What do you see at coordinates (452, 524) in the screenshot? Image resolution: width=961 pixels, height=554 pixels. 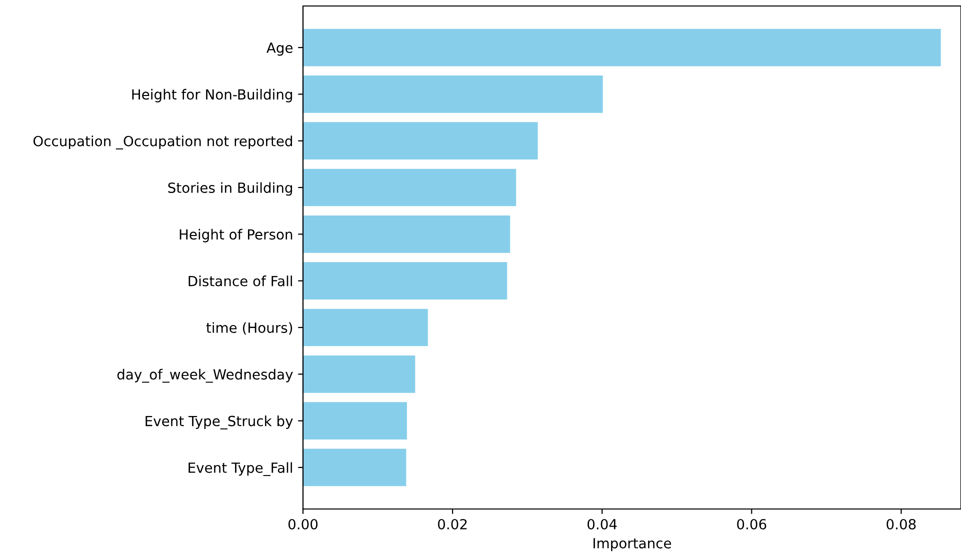 I see `x-tick-label: 0.02` at bounding box center [452, 524].